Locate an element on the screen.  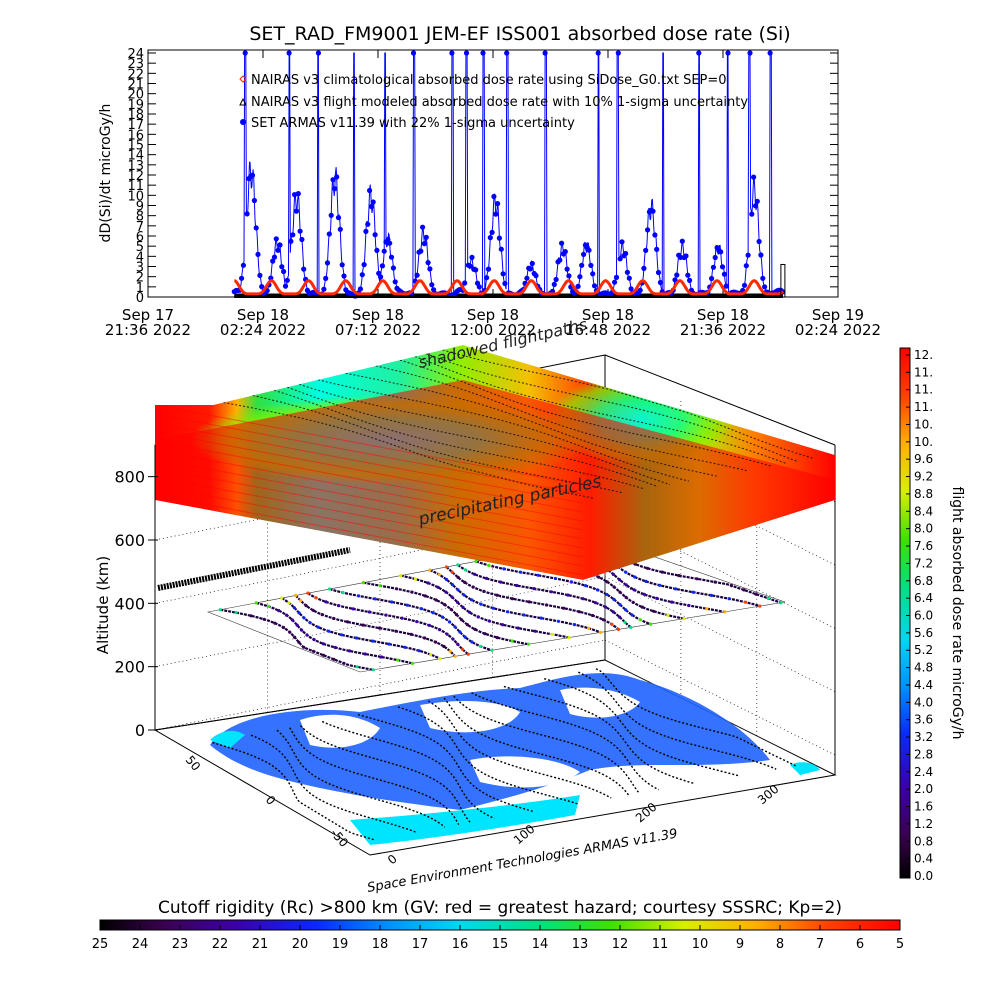
legend-marker-nairas-flight is located at coordinates (243, 101).